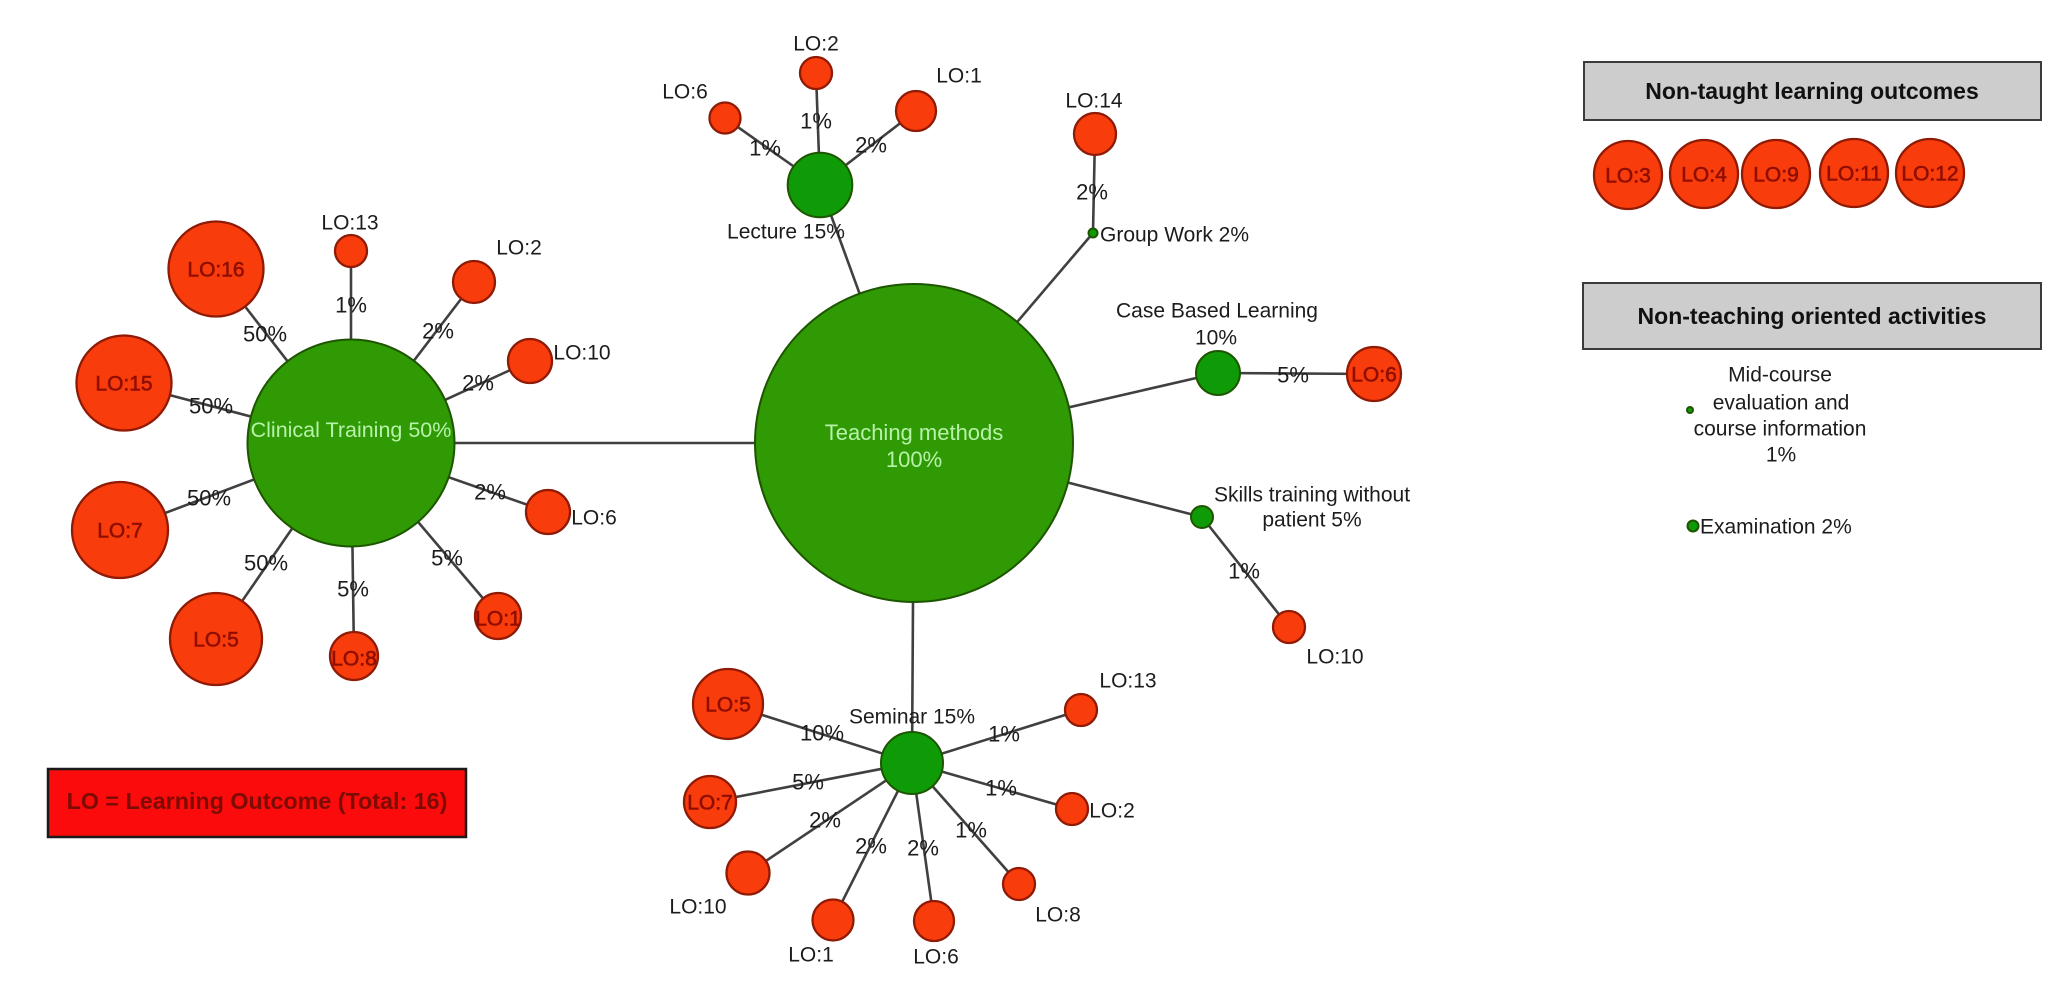  What do you see at coordinates (912, 717) in the screenshot?
I see `svg-text: Seminar 15%` at bounding box center [912, 717].